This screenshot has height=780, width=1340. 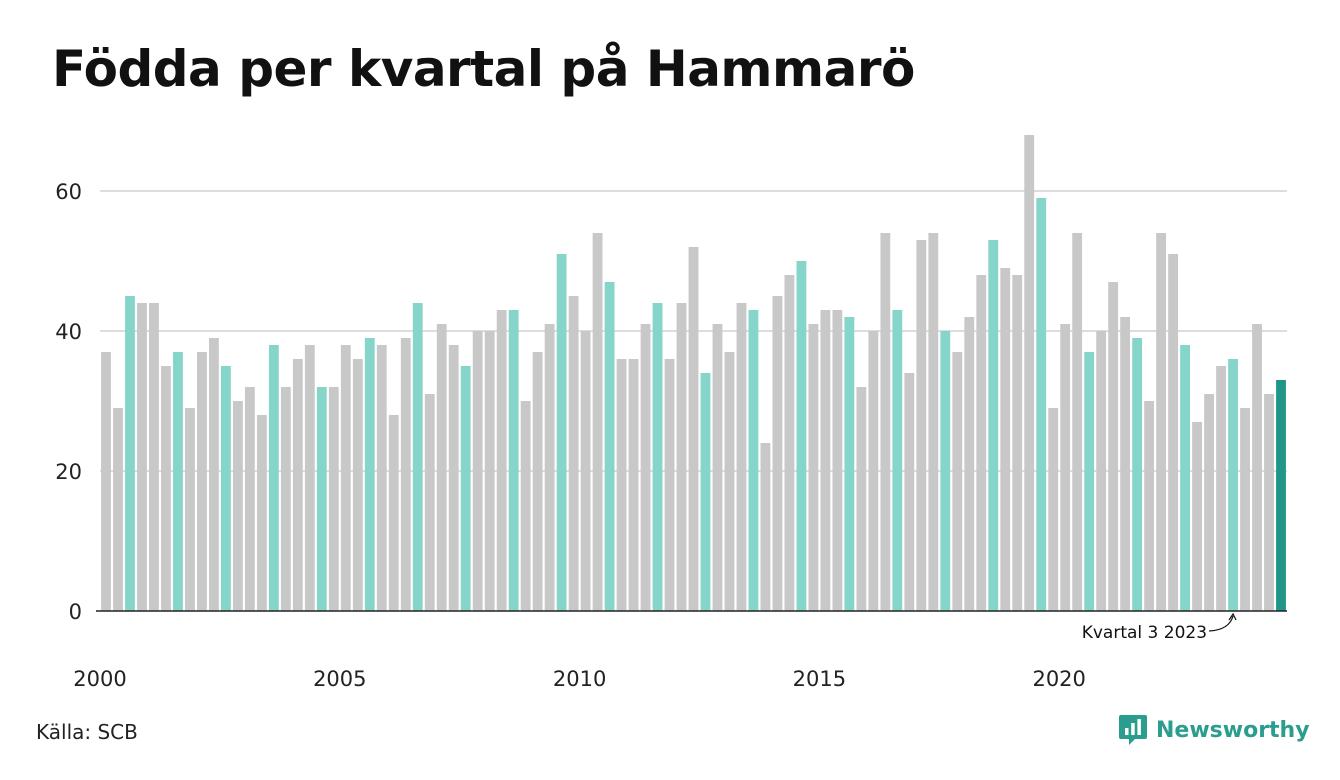 What do you see at coordinates (1144, 633) in the screenshot?
I see `annotation-label: Kvartal 3 2023` at bounding box center [1144, 633].